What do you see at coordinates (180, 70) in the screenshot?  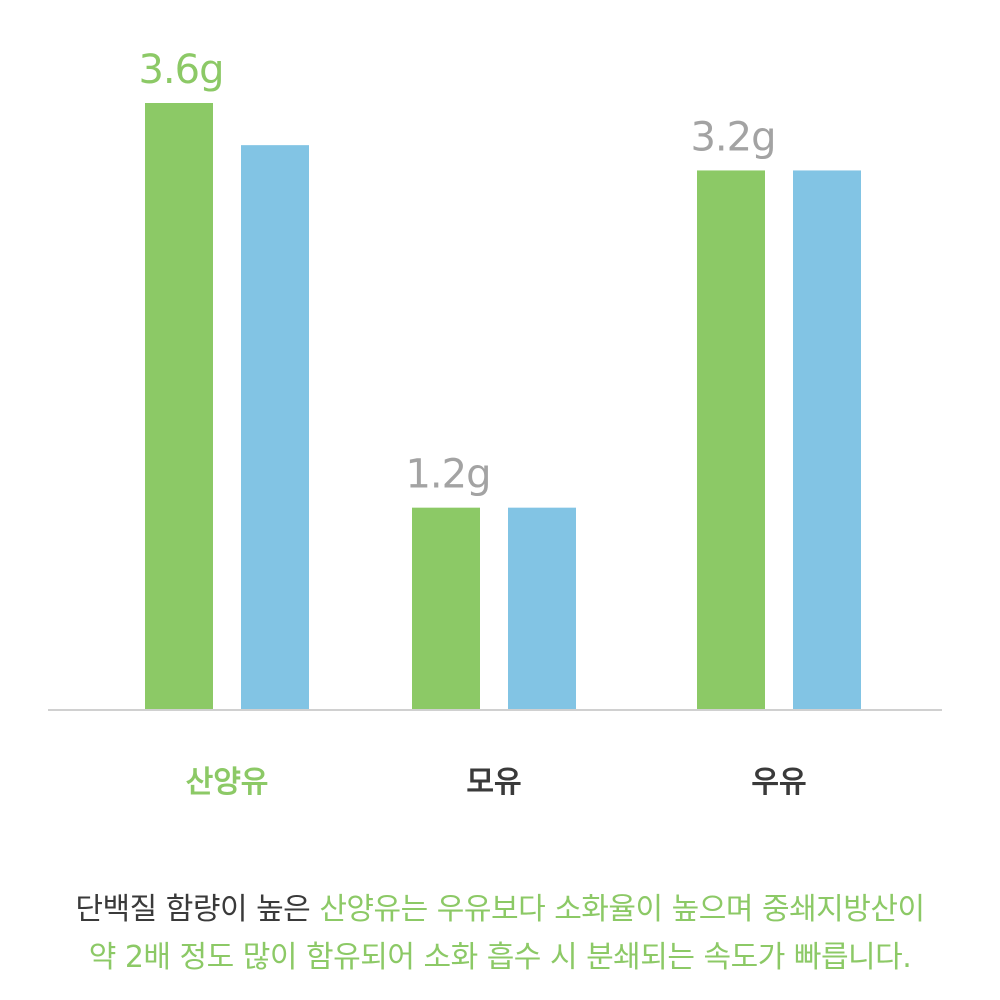 I see `data-label: 3.6g` at bounding box center [180, 70].